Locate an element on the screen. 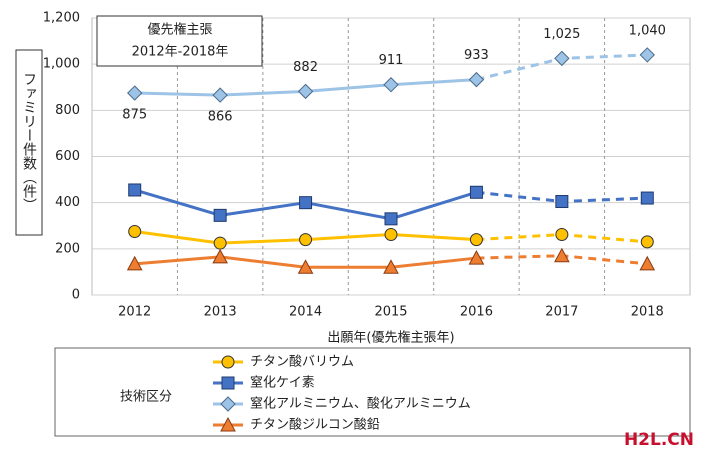 Image resolution: width=706 pixels, height=460 pixels. legend-title: 技術区分 is located at coordinates (146, 397).